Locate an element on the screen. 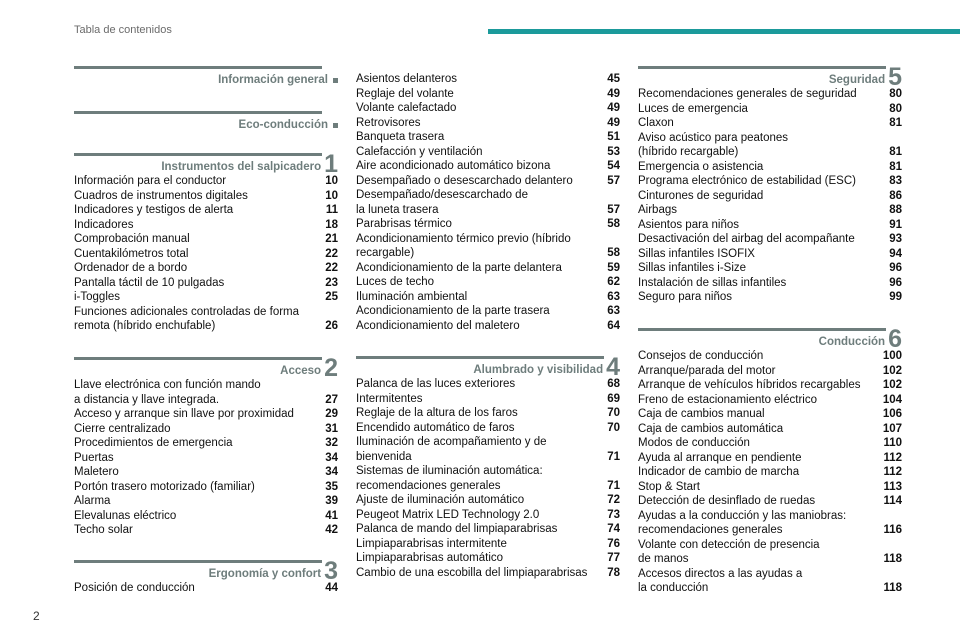  toc-entry: Instalación de sillas infantiles 96 is located at coordinates (770, 283).